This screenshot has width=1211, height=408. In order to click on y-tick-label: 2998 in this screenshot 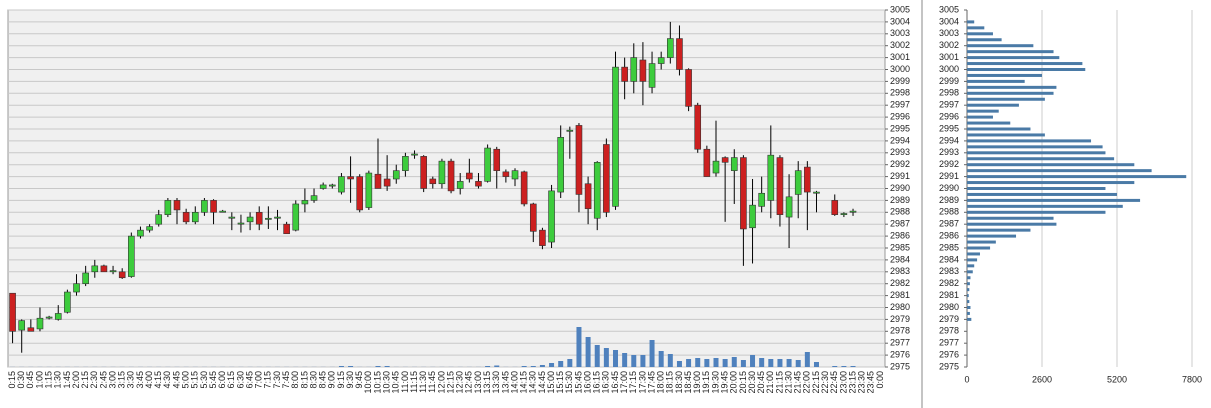, I will do `click(900, 93)`.